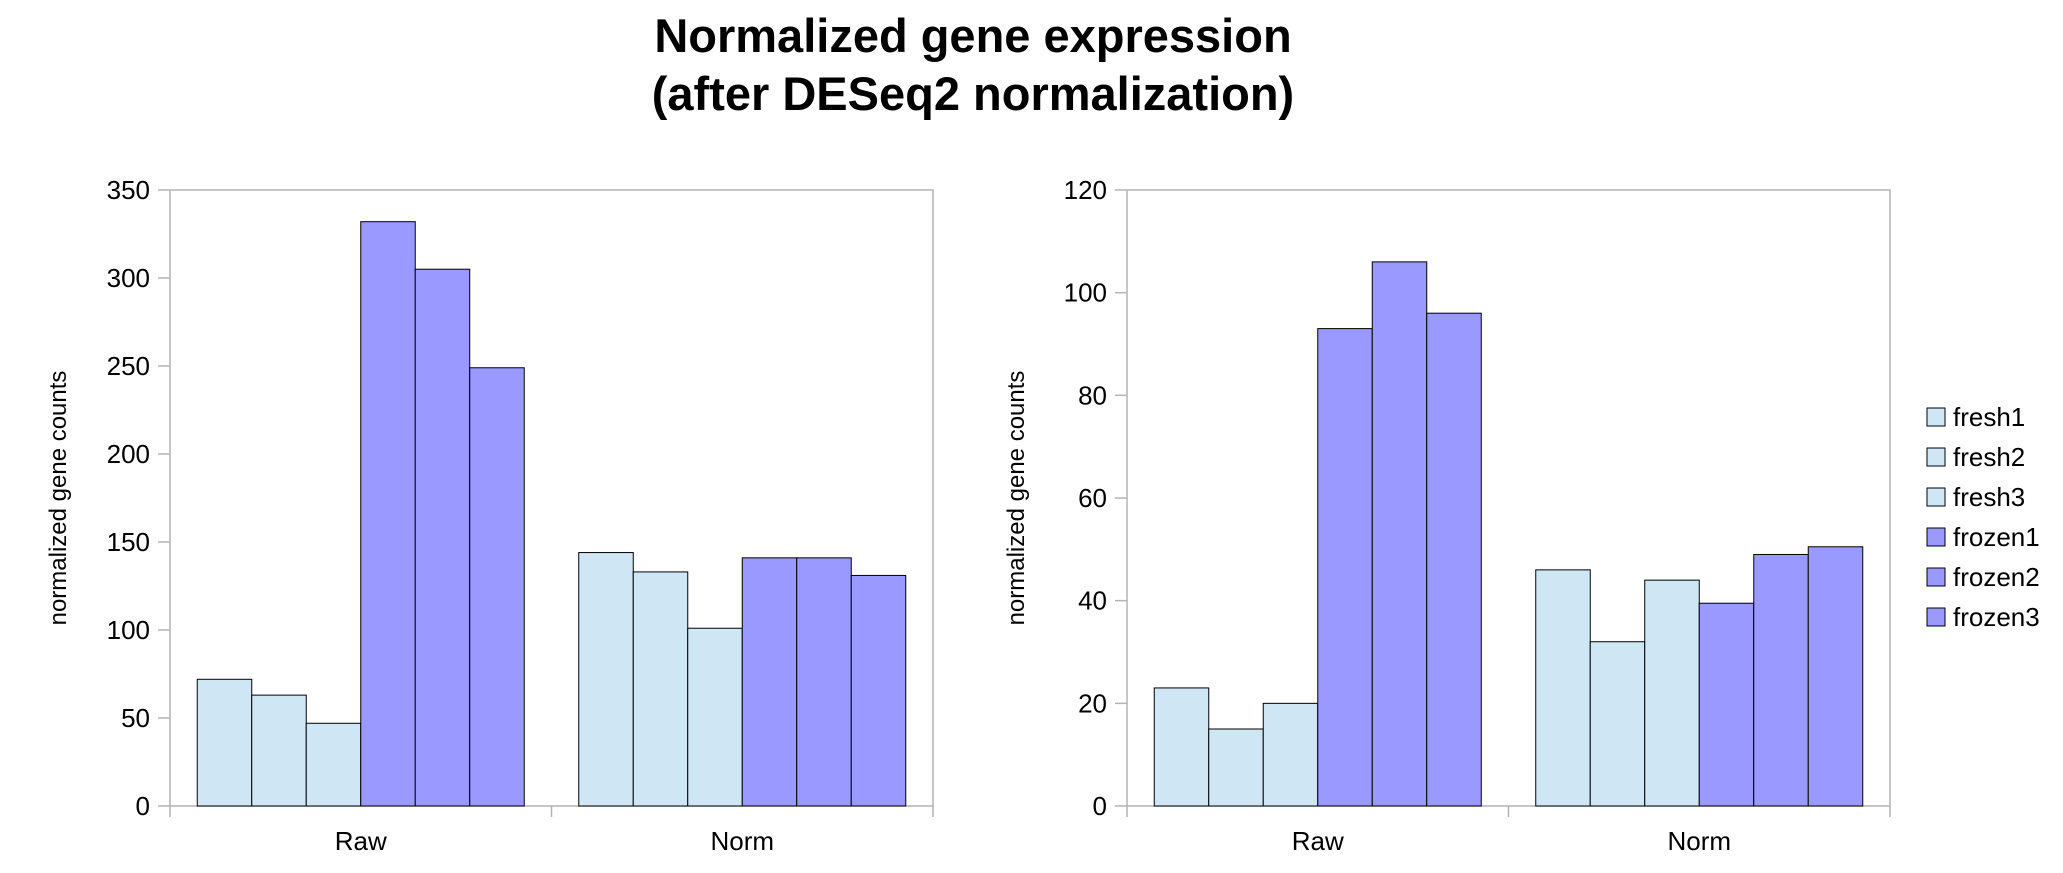 The image size is (2063, 873). Describe the element at coordinates (1989, 497) in the screenshot. I see `legend-label-fresh3: fresh3` at that location.